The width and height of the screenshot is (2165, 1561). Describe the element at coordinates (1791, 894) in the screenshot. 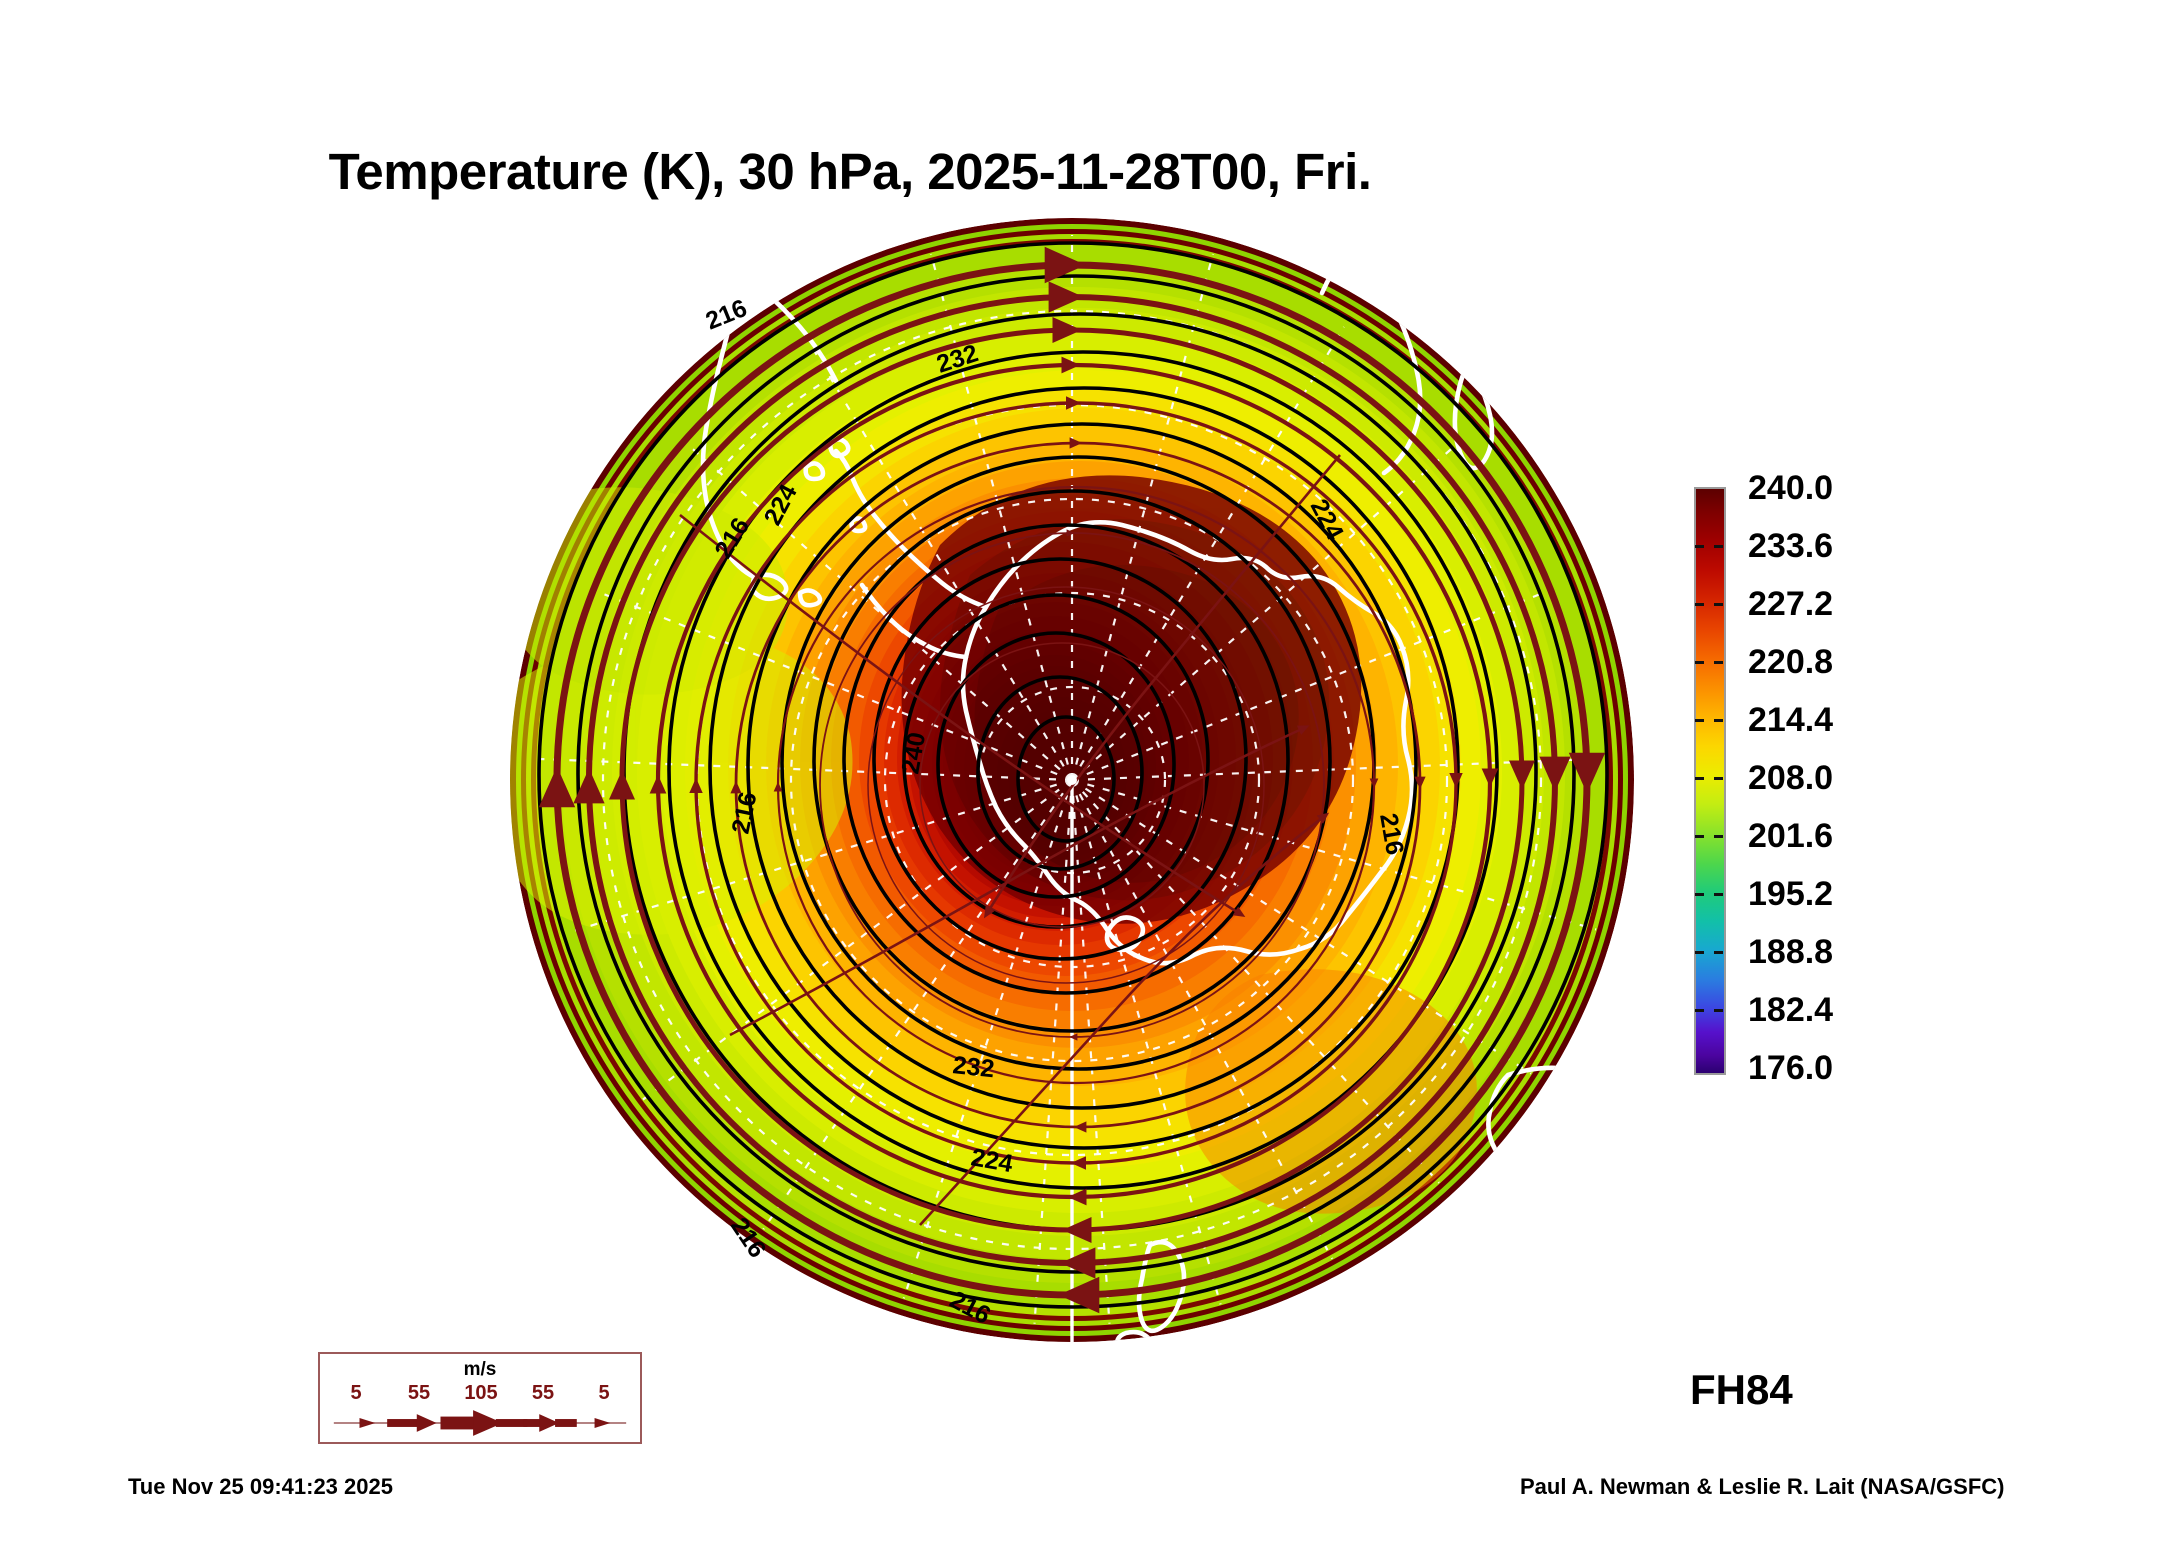

I see `colorbar-label: 195.2` at that location.